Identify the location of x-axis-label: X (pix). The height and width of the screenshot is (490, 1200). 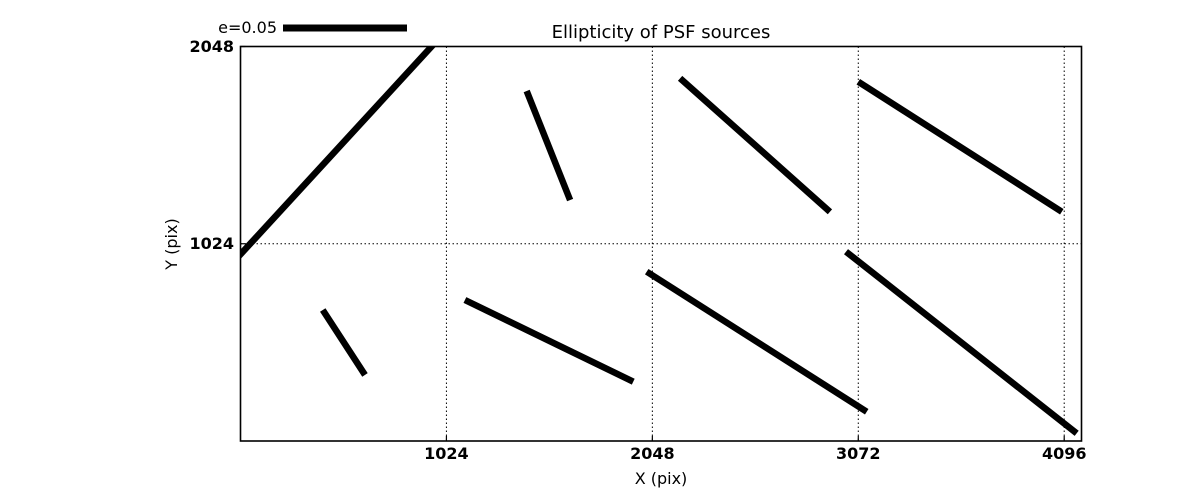
(661, 478).